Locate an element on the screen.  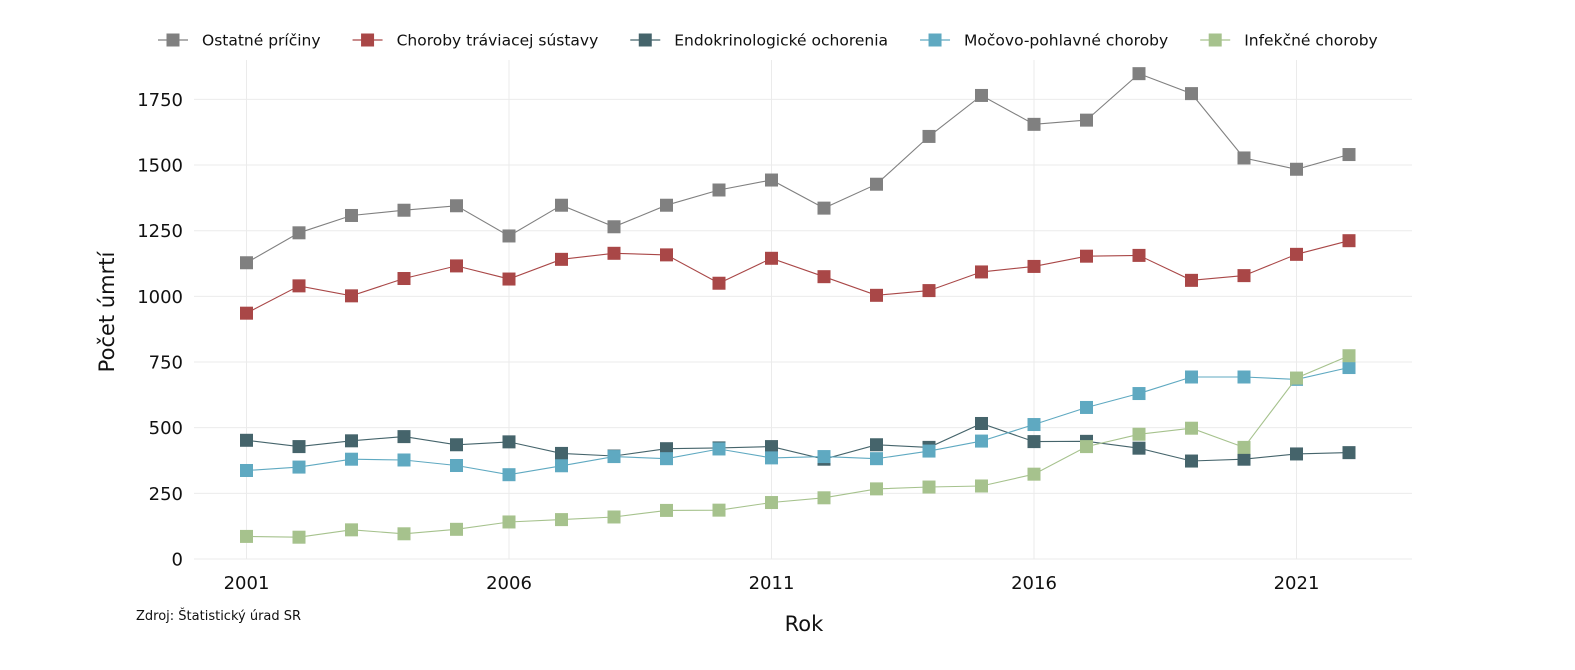
y-tick-label: 500 is located at coordinates (166, 428).